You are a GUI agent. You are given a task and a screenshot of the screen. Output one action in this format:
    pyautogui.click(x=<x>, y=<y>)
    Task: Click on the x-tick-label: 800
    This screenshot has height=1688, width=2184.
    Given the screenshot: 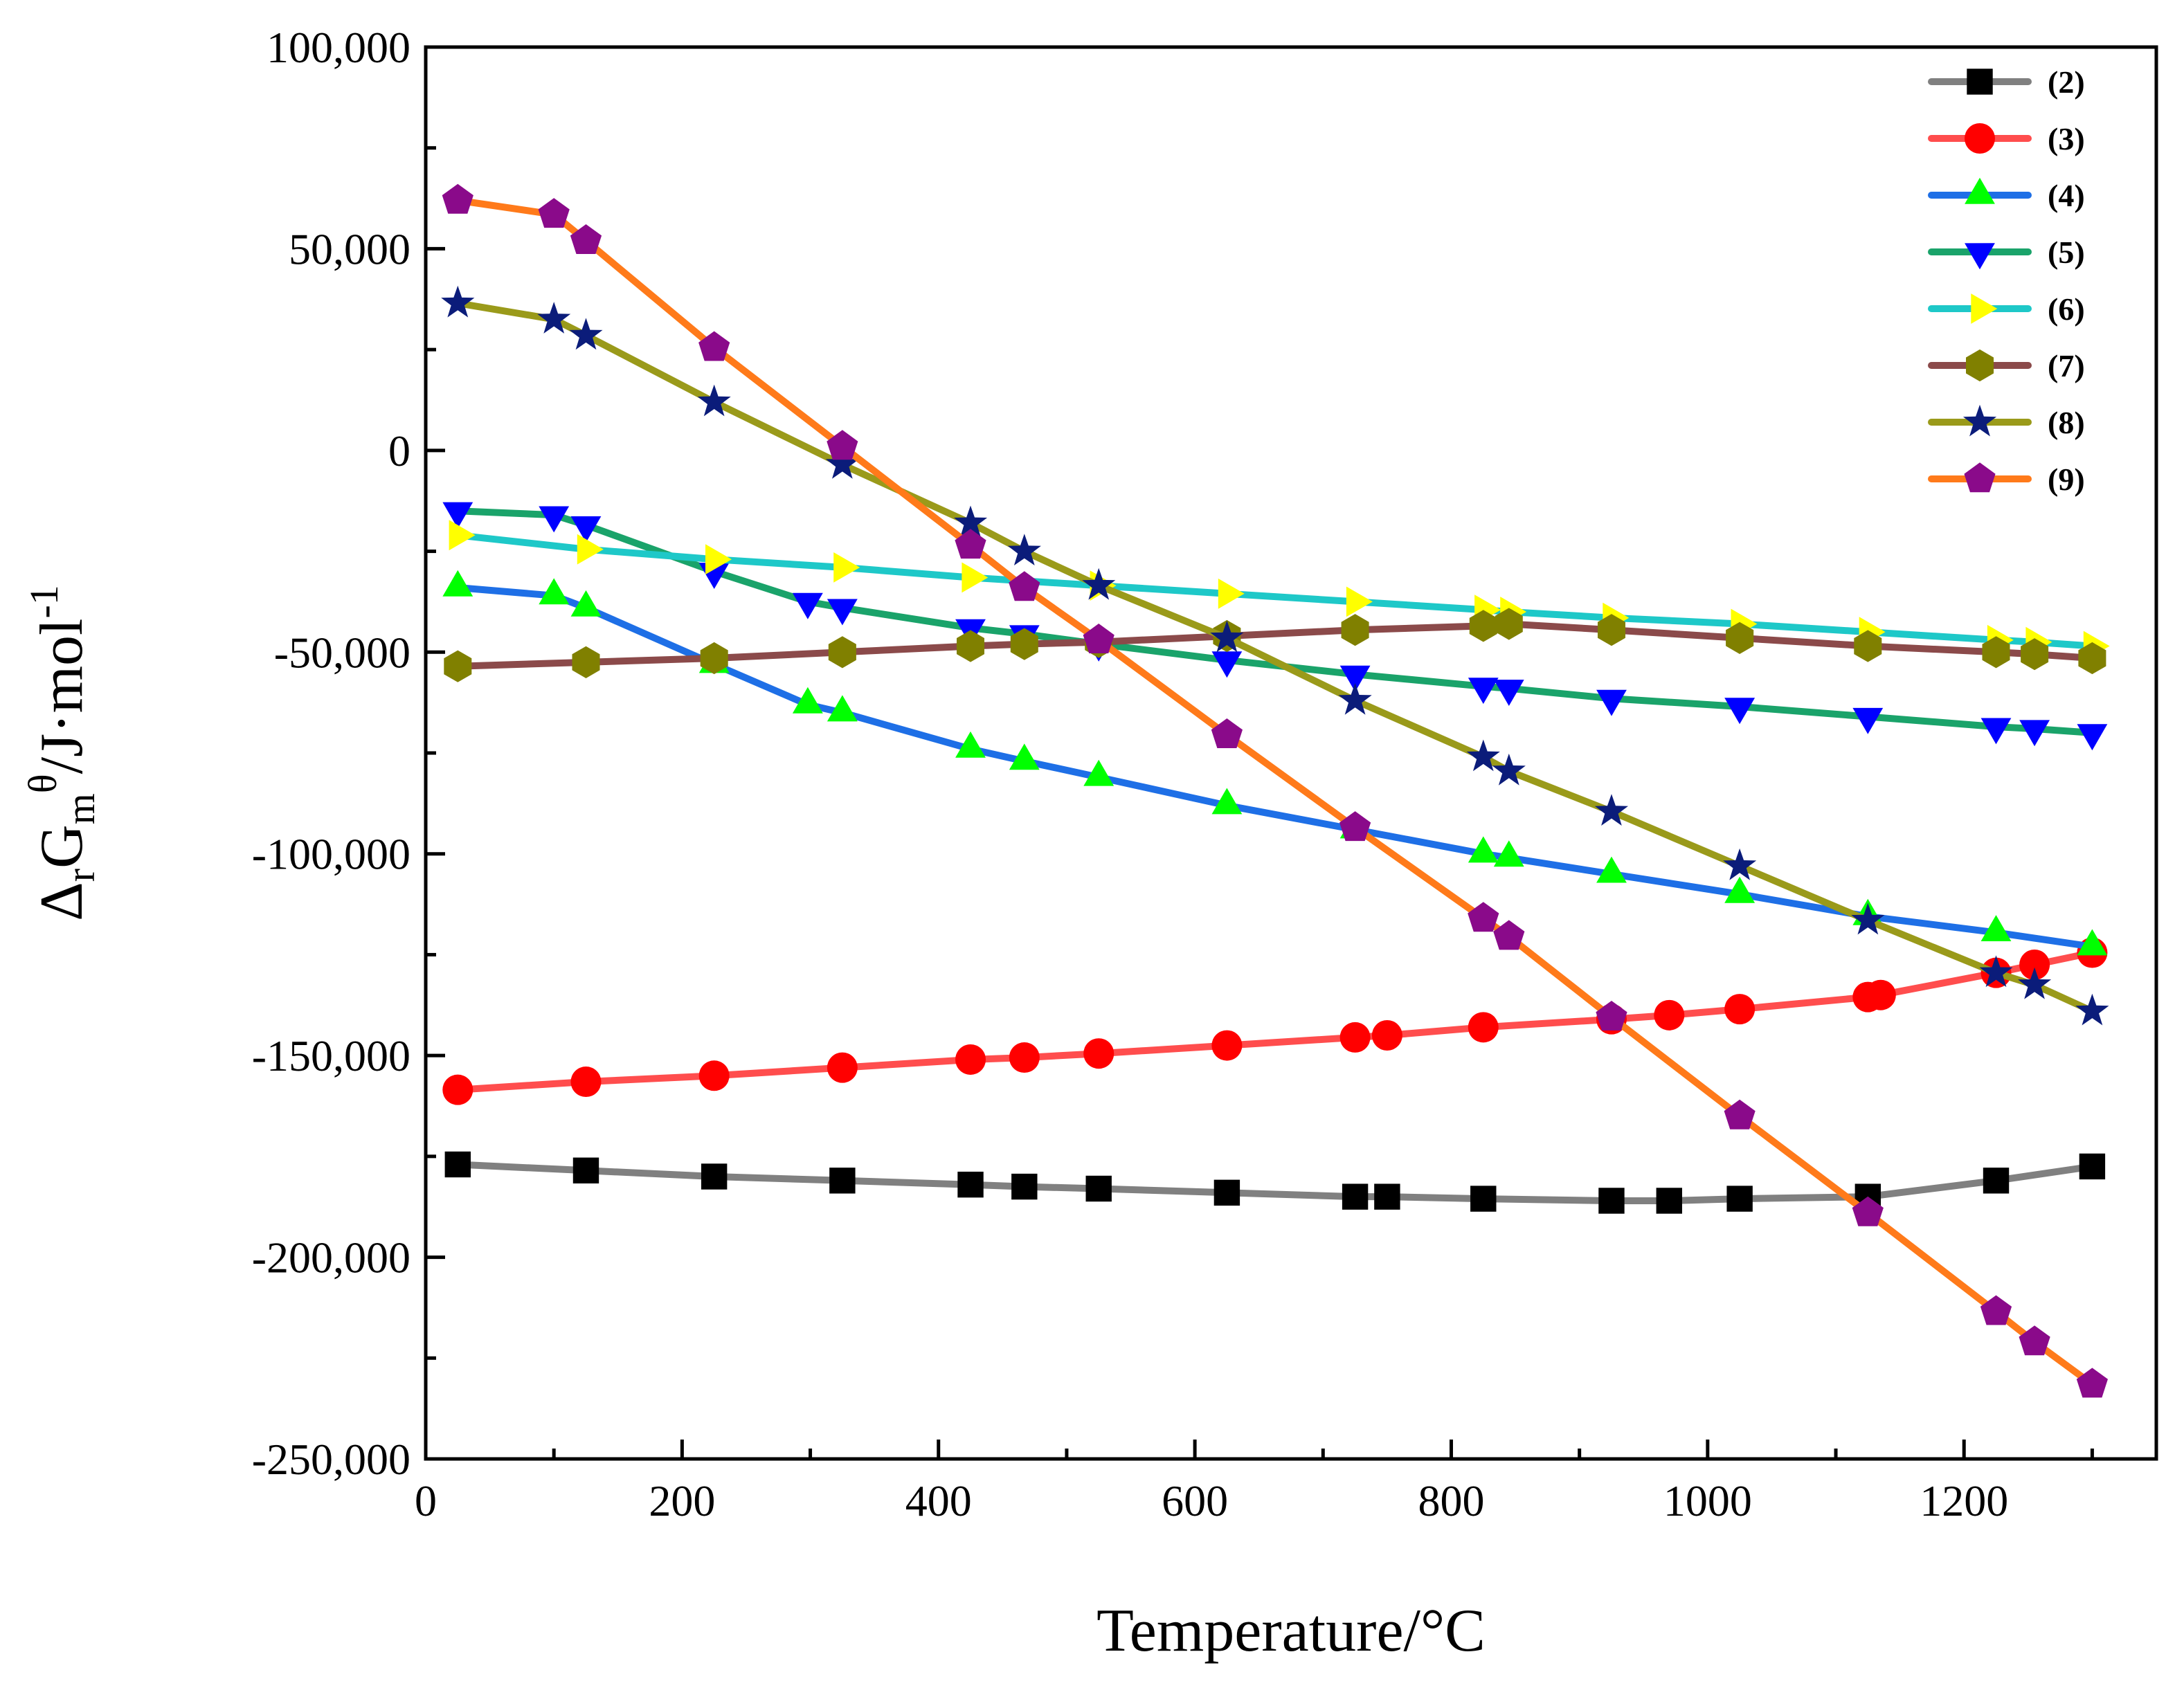 What is the action you would take?
    pyautogui.click(x=1451, y=1500)
    